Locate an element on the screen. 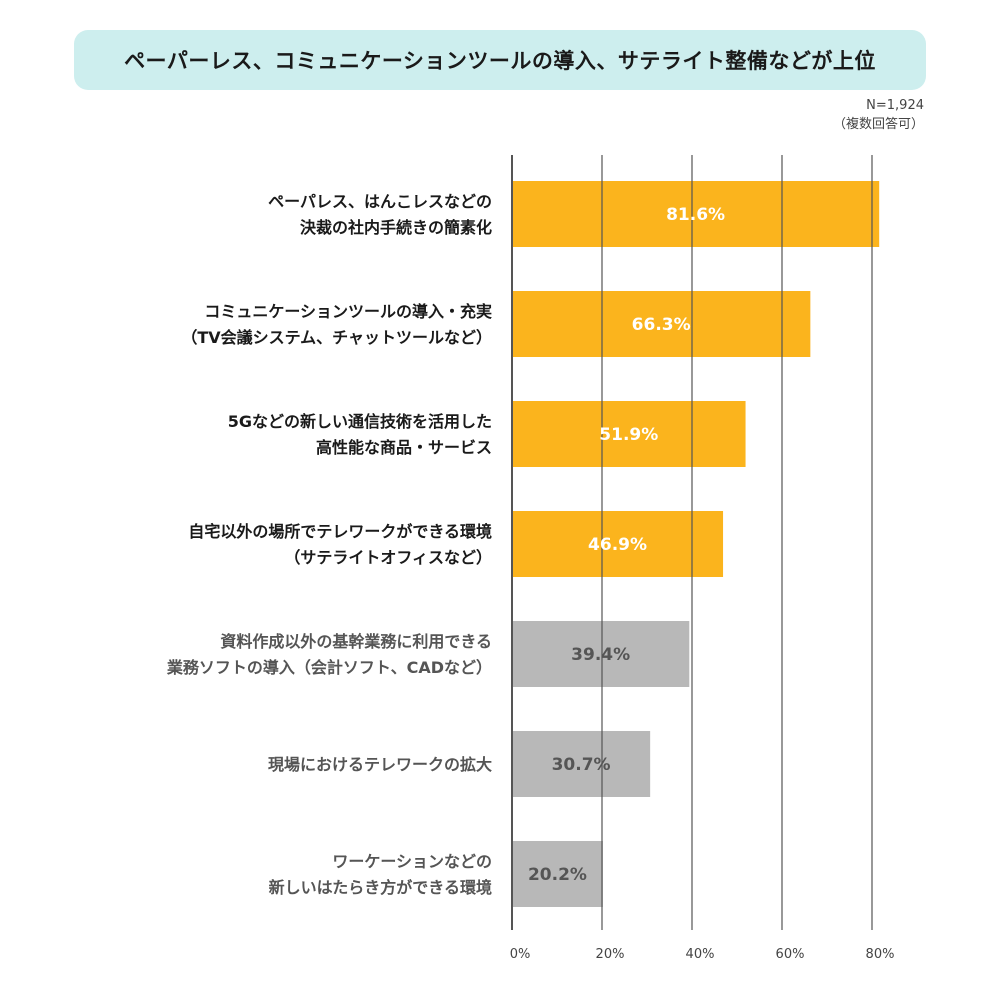  category-label: 高性能な商品・サービス is located at coordinates (404, 447).